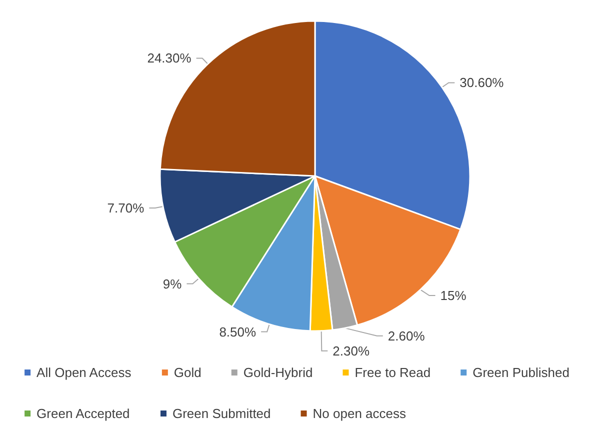 Image resolution: width=592 pixels, height=437 pixels. What do you see at coordinates (407, 336) in the screenshot?
I see `data-label: 2.60%` at bounding box center [407, 336].